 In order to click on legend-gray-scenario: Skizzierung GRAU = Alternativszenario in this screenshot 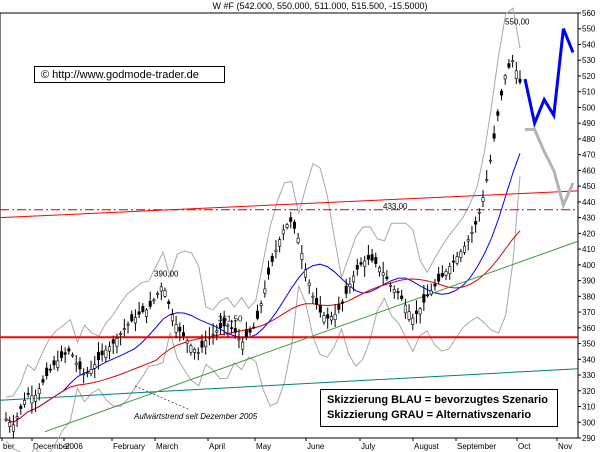, I will do `click(429, 415)`.